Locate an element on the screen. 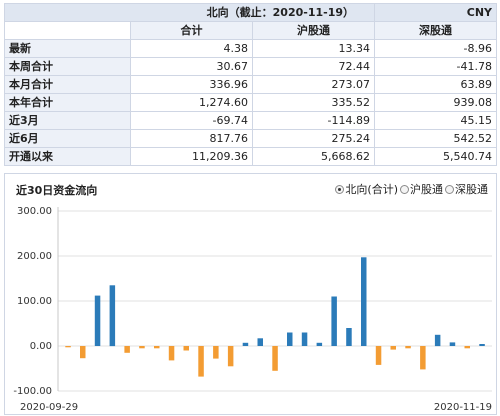 The height and width of the screenshot is (416, 500). column-header-total: 合计 is located at coordinates (191, 30).